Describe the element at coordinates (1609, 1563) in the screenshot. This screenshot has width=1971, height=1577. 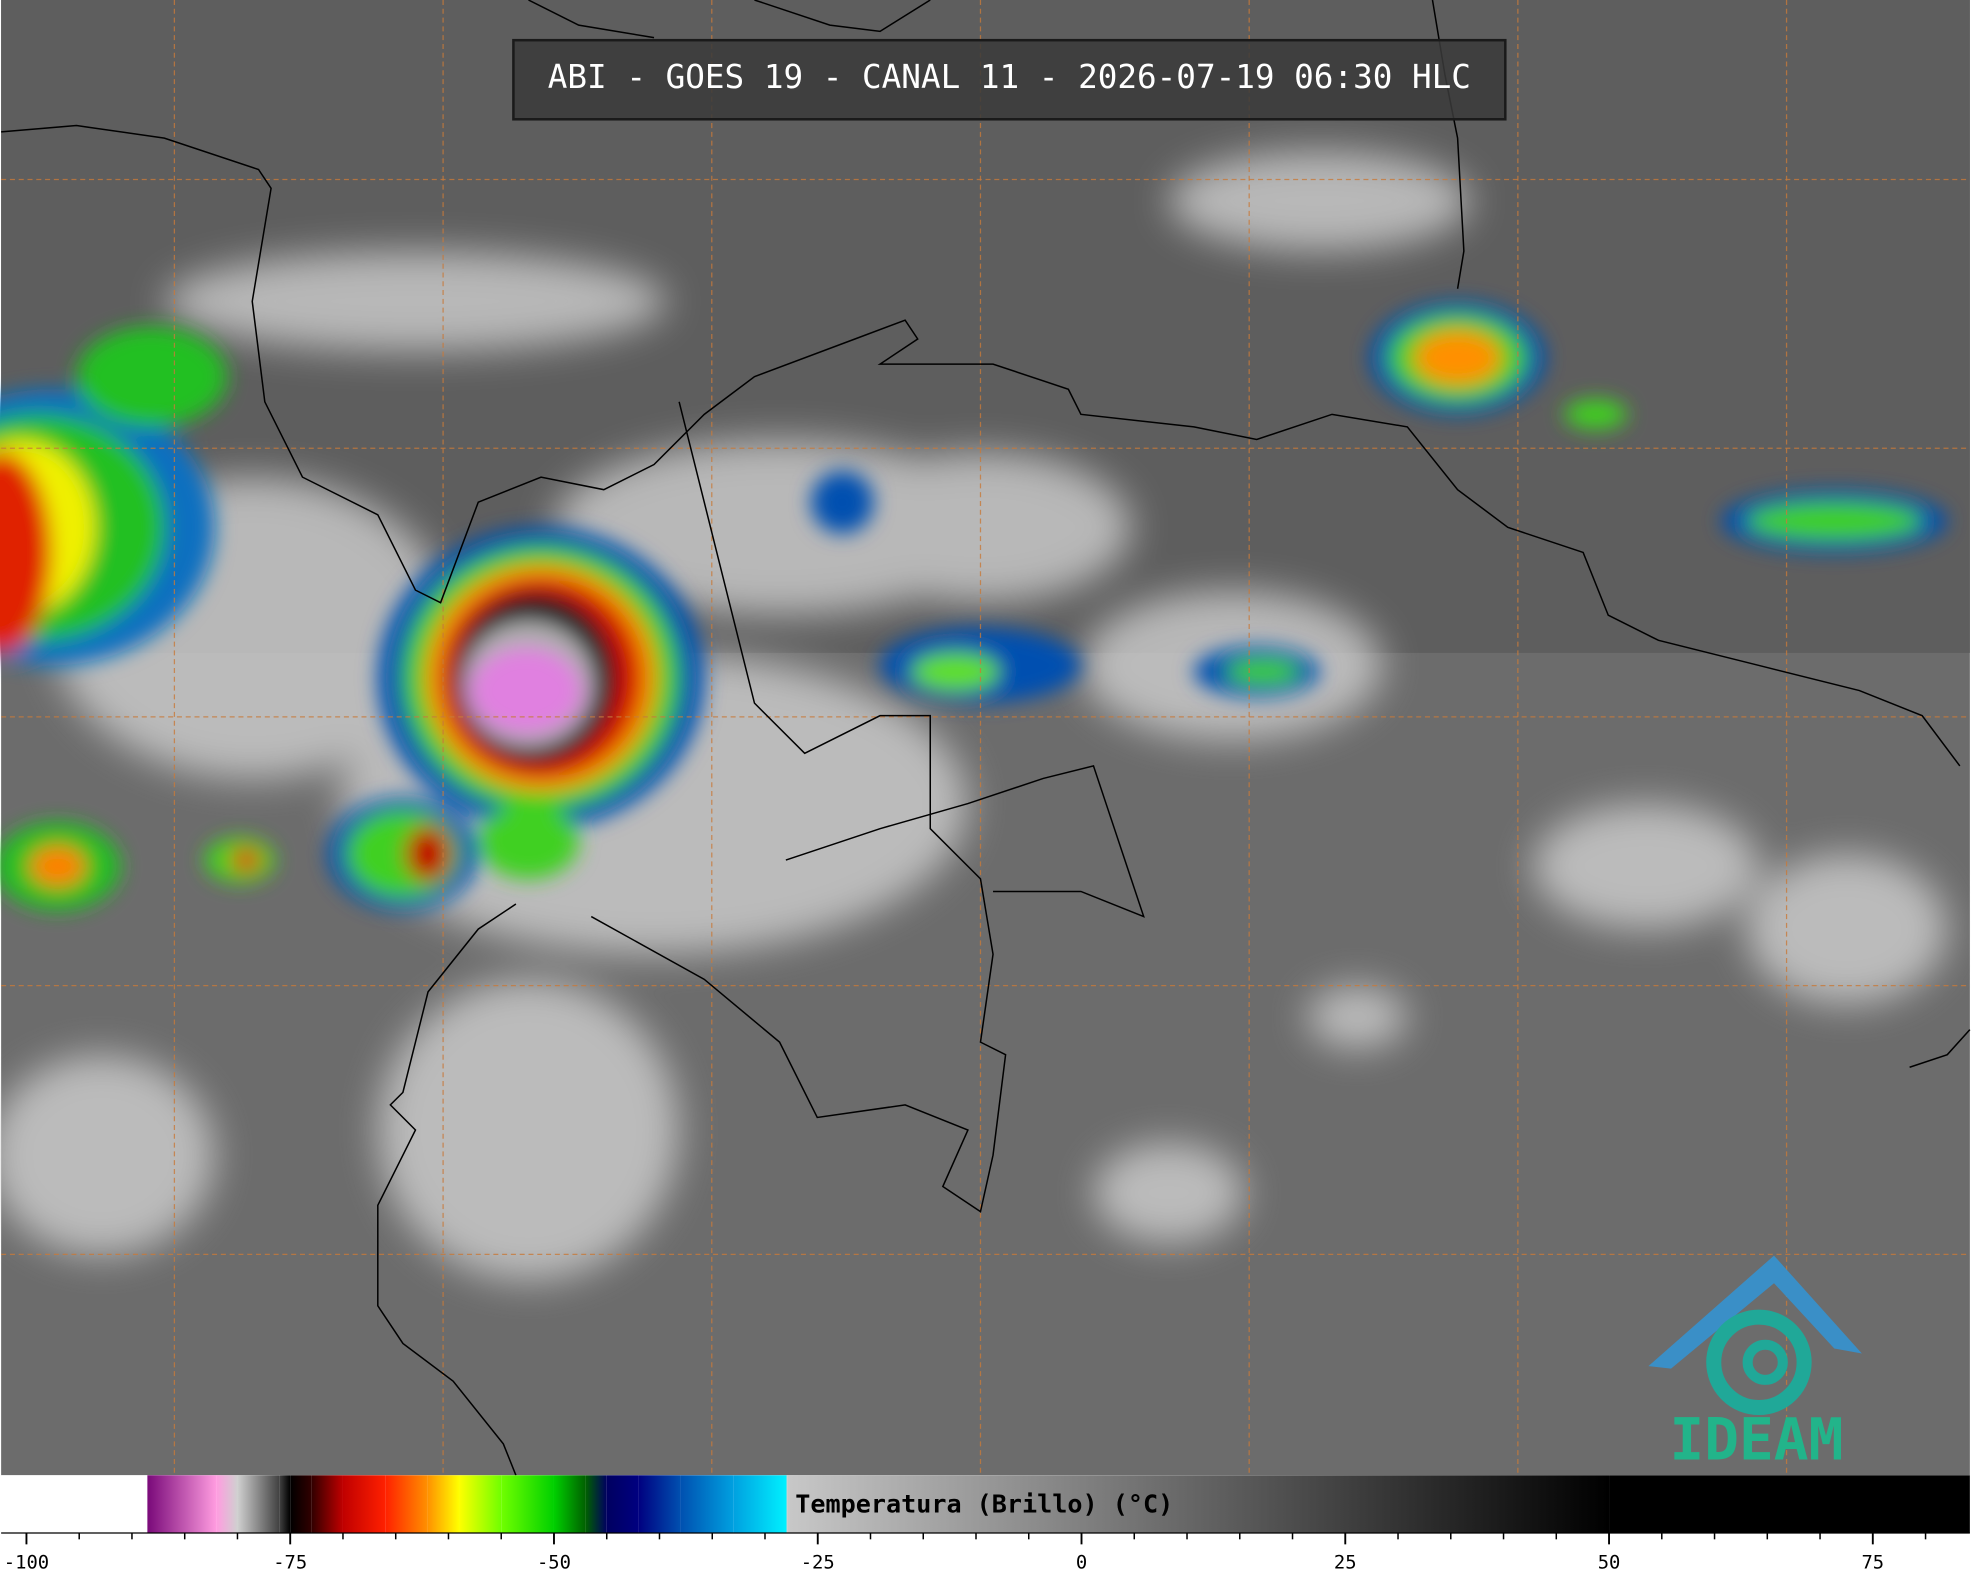
I see `tick-label: 50` at that location.